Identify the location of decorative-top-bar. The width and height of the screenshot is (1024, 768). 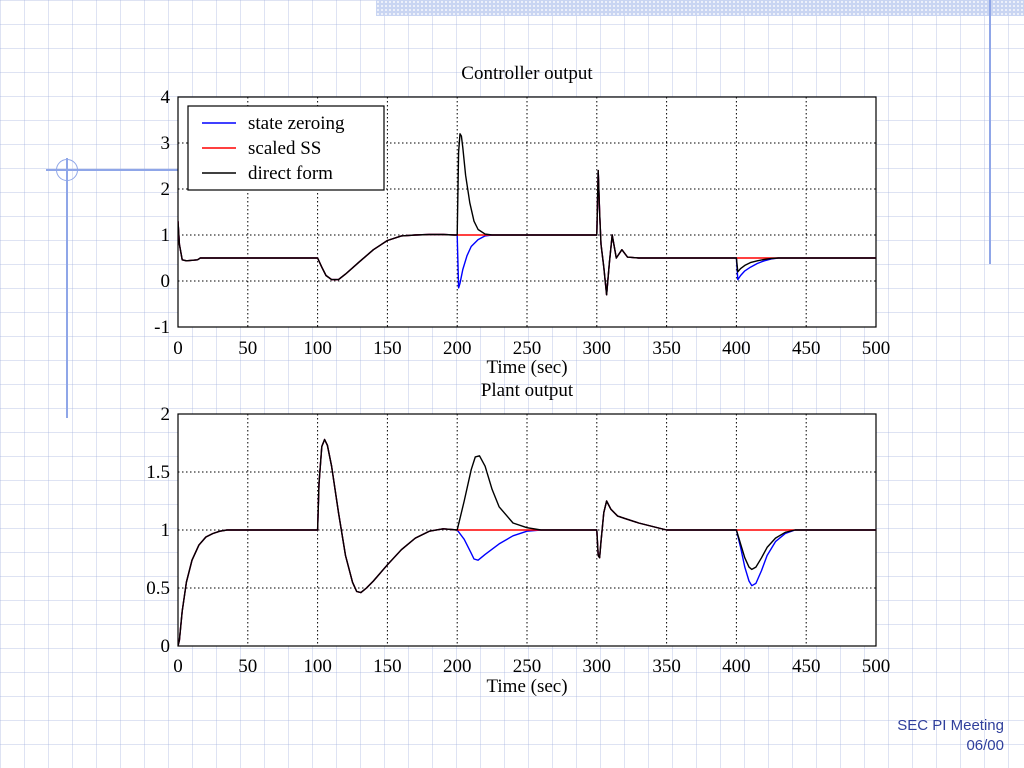
(700, 8).